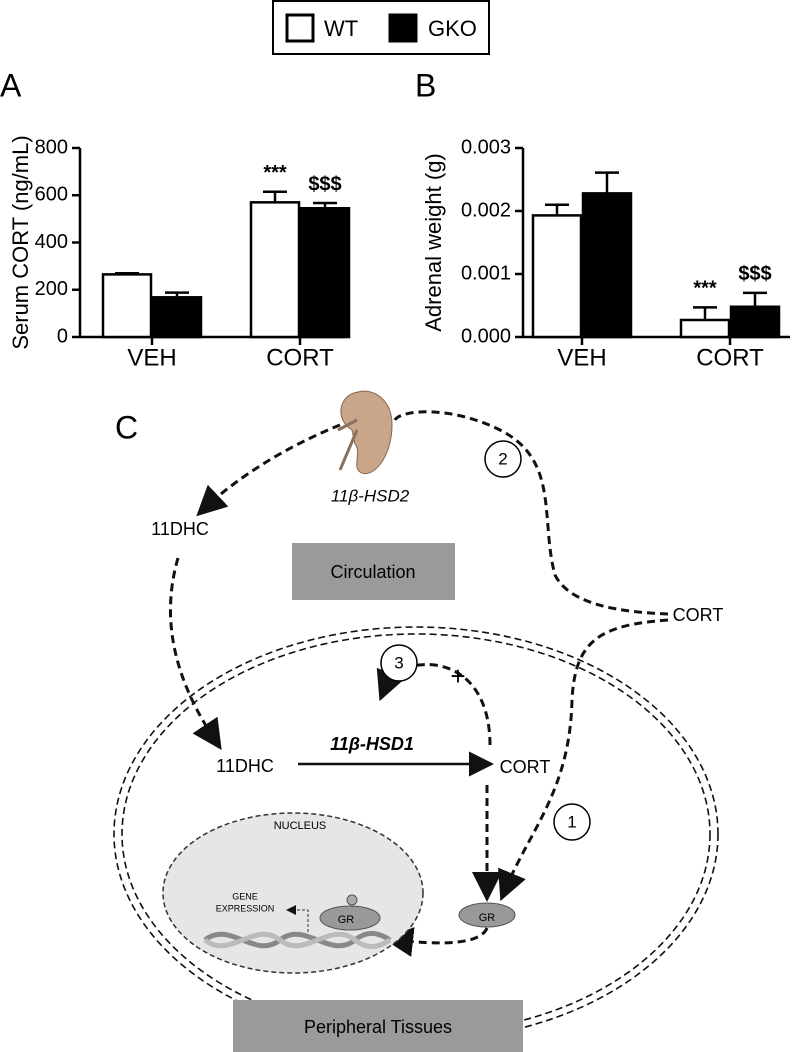  Describe the element at coordinates (51, 289) in the screenshot. I see `y-tick-label: 200` at that location.